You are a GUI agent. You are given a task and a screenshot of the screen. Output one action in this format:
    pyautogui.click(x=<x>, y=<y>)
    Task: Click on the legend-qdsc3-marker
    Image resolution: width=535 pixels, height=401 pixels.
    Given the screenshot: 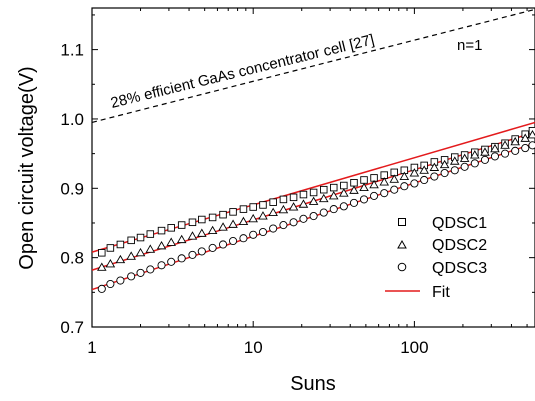 What is the action you would take?
    pyautogui.click(x=402, y=267)
    